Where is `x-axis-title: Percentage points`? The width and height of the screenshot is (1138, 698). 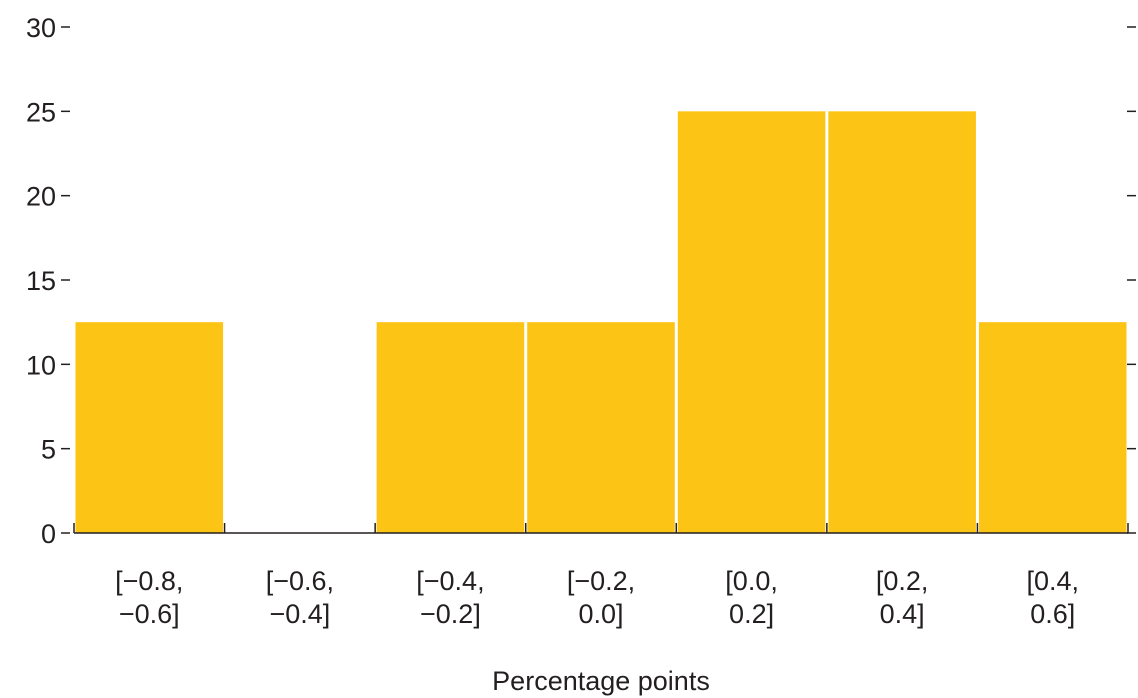
x-axis-title: Percentage points is located at coordinates (601, 681).